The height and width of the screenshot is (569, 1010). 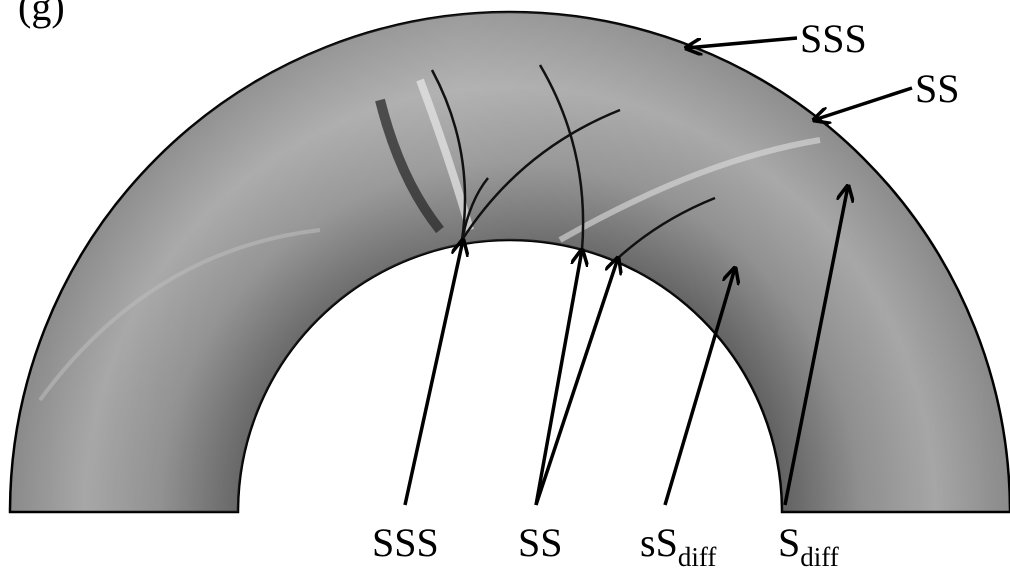 What do you see at coordinates (659, 542) in the screenshot?
I see `phase-name: sS` at bounding box center [659, 542].